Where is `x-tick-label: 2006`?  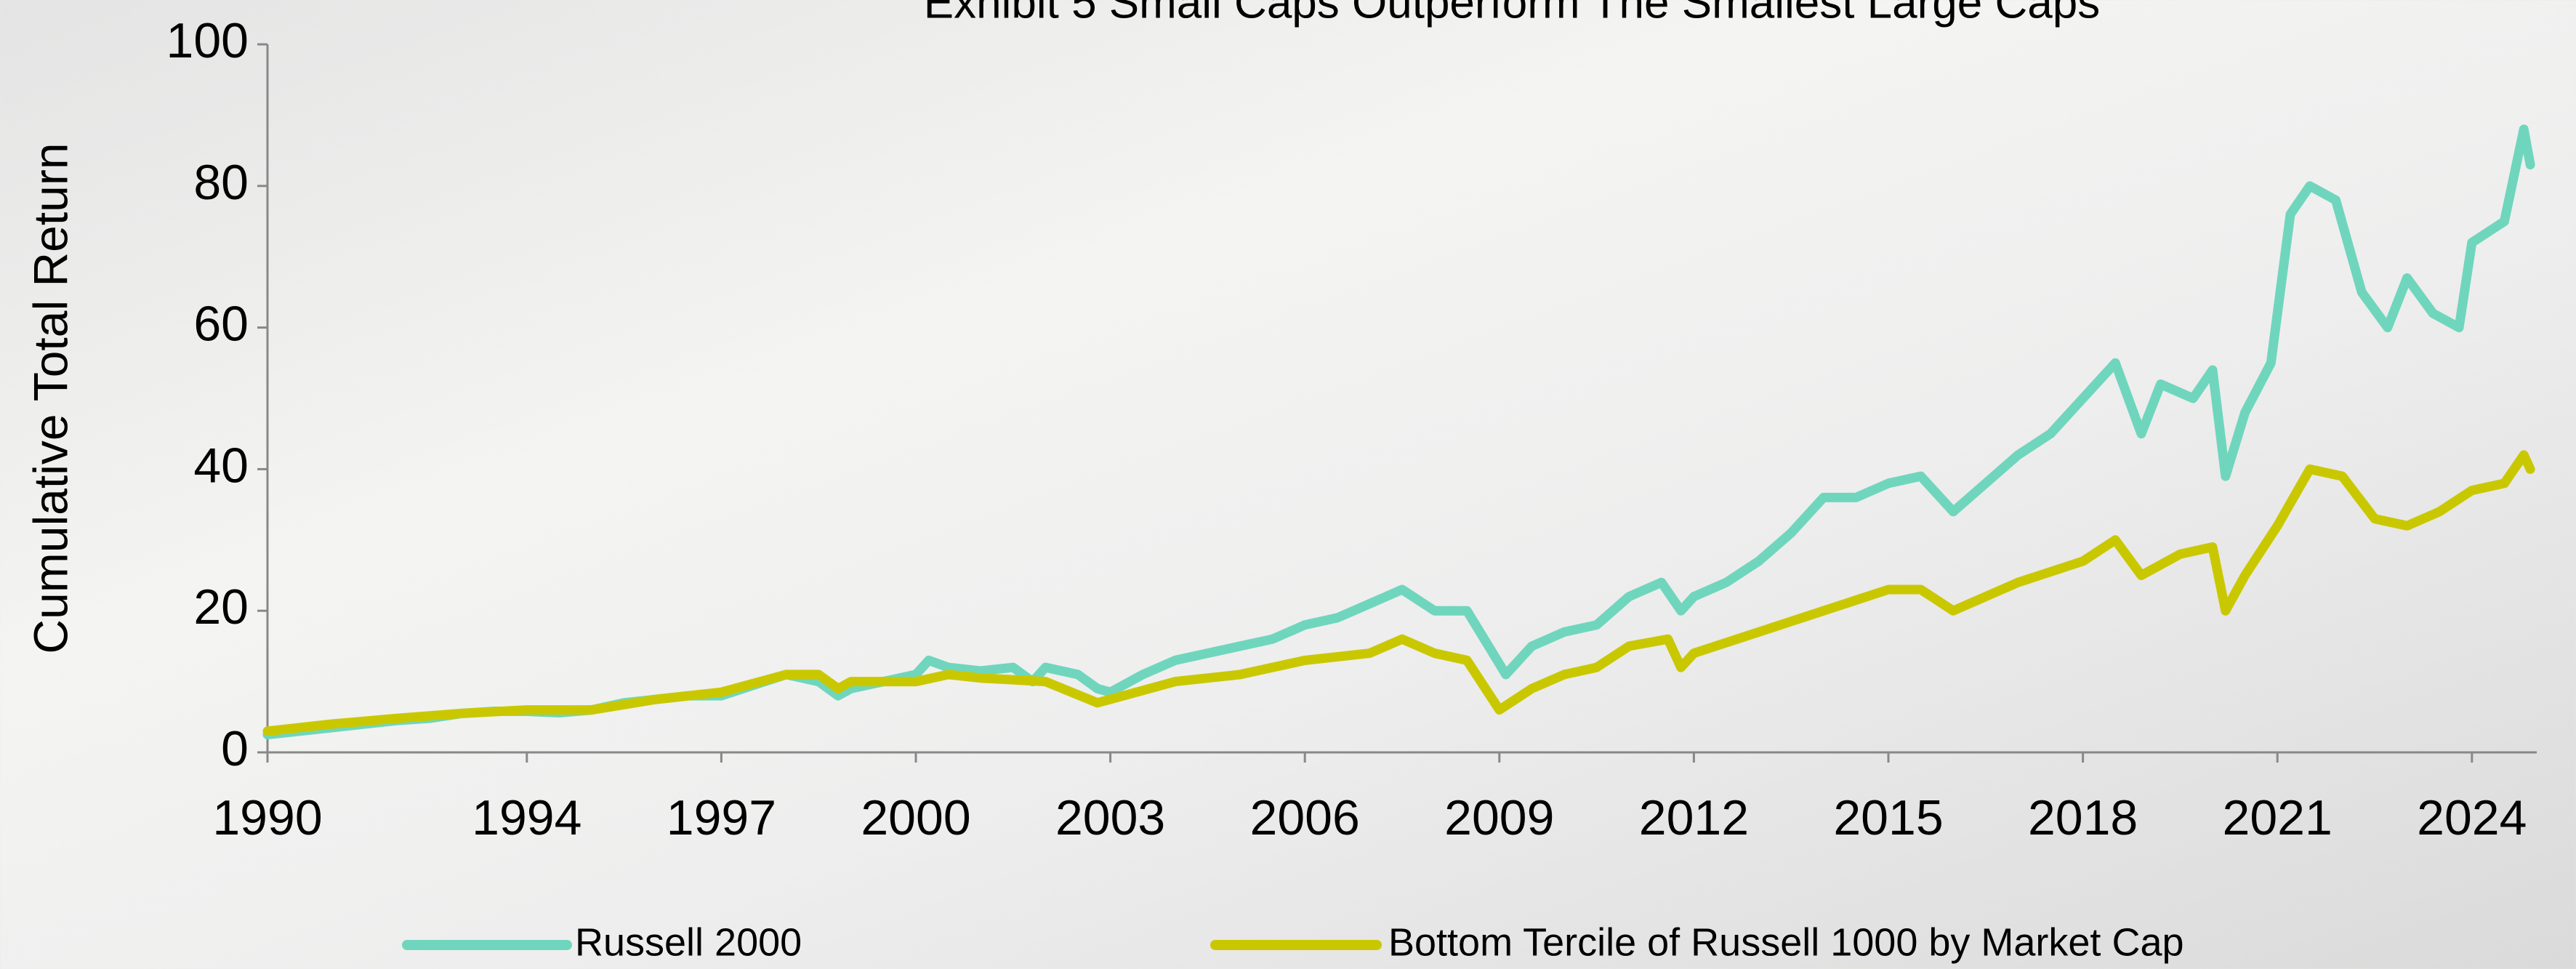 x-tick-label: 2006 is located at coordinates (1305, 818).